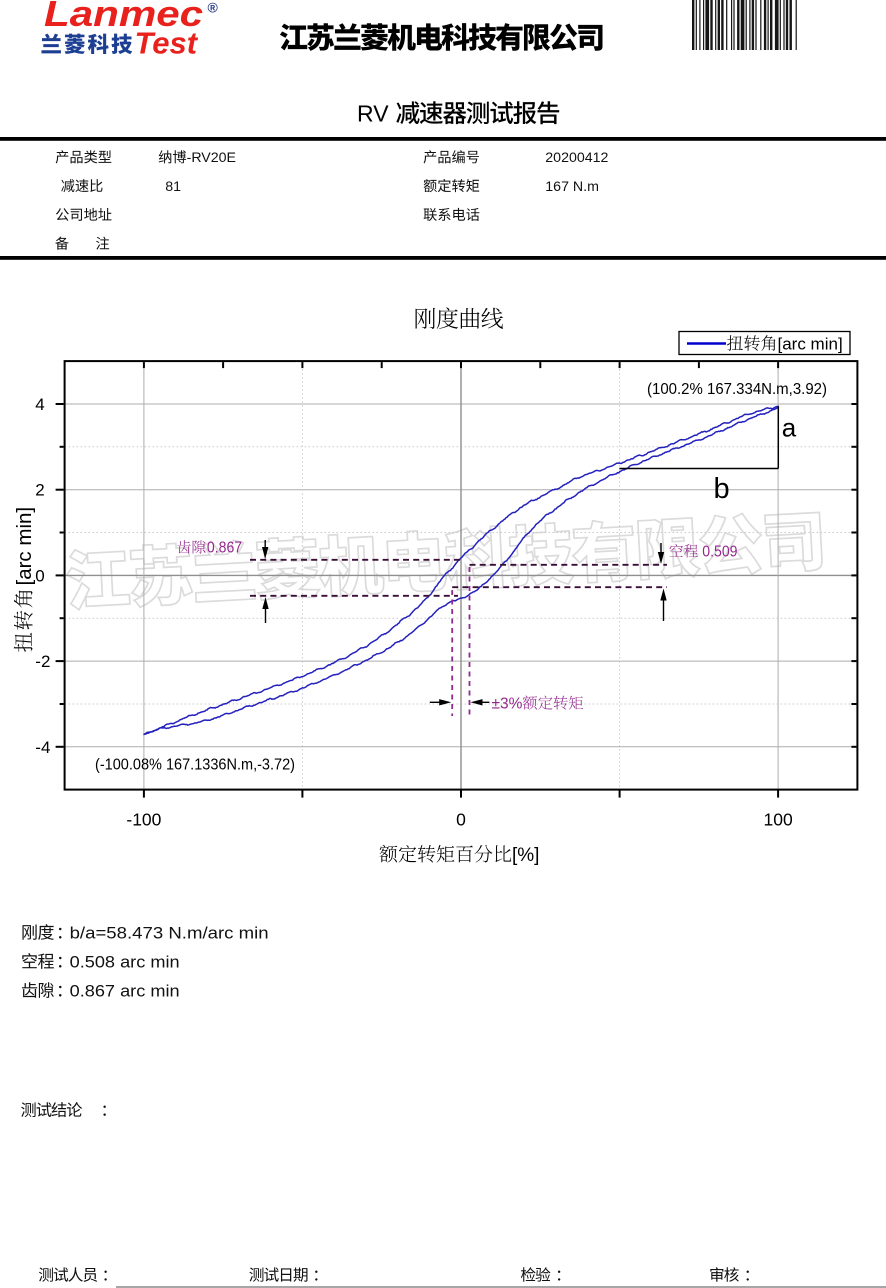 The width and height of the screenshot is (886, 1288). Describe the element at coordinates (125, 962) in the screenshot. I see `svg-text: 0.508 arc min` at that location.